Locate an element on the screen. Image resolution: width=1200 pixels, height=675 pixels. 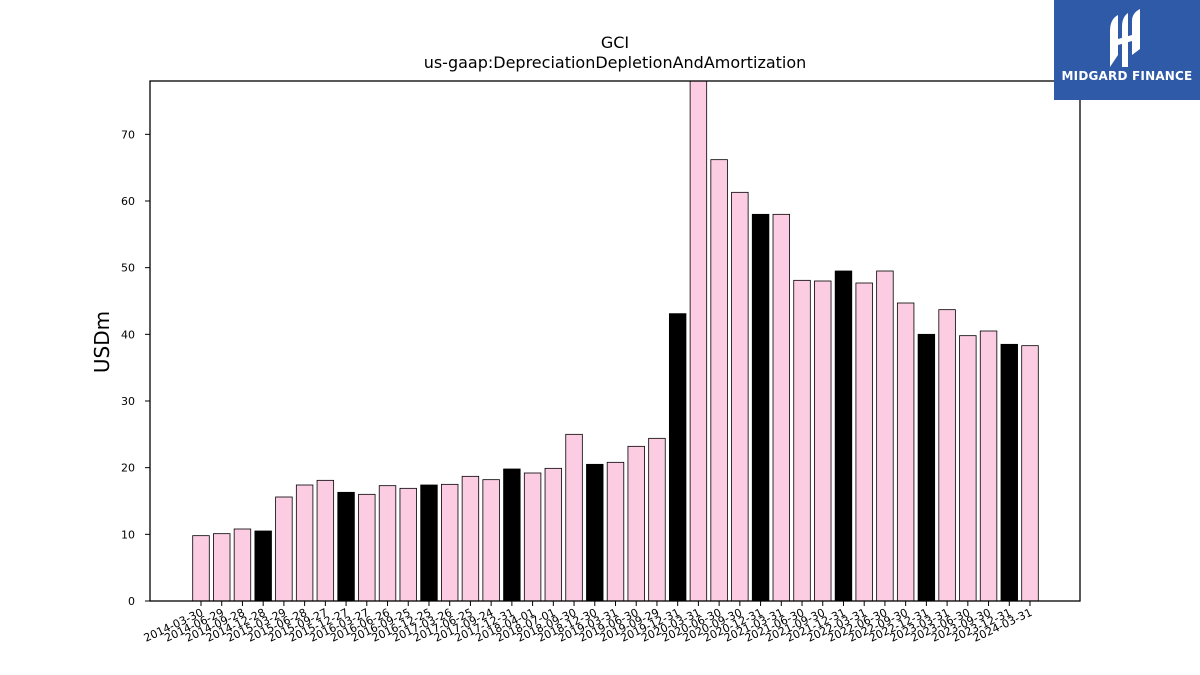
y-tick-label: 70 is located at coordinates (128, 134).